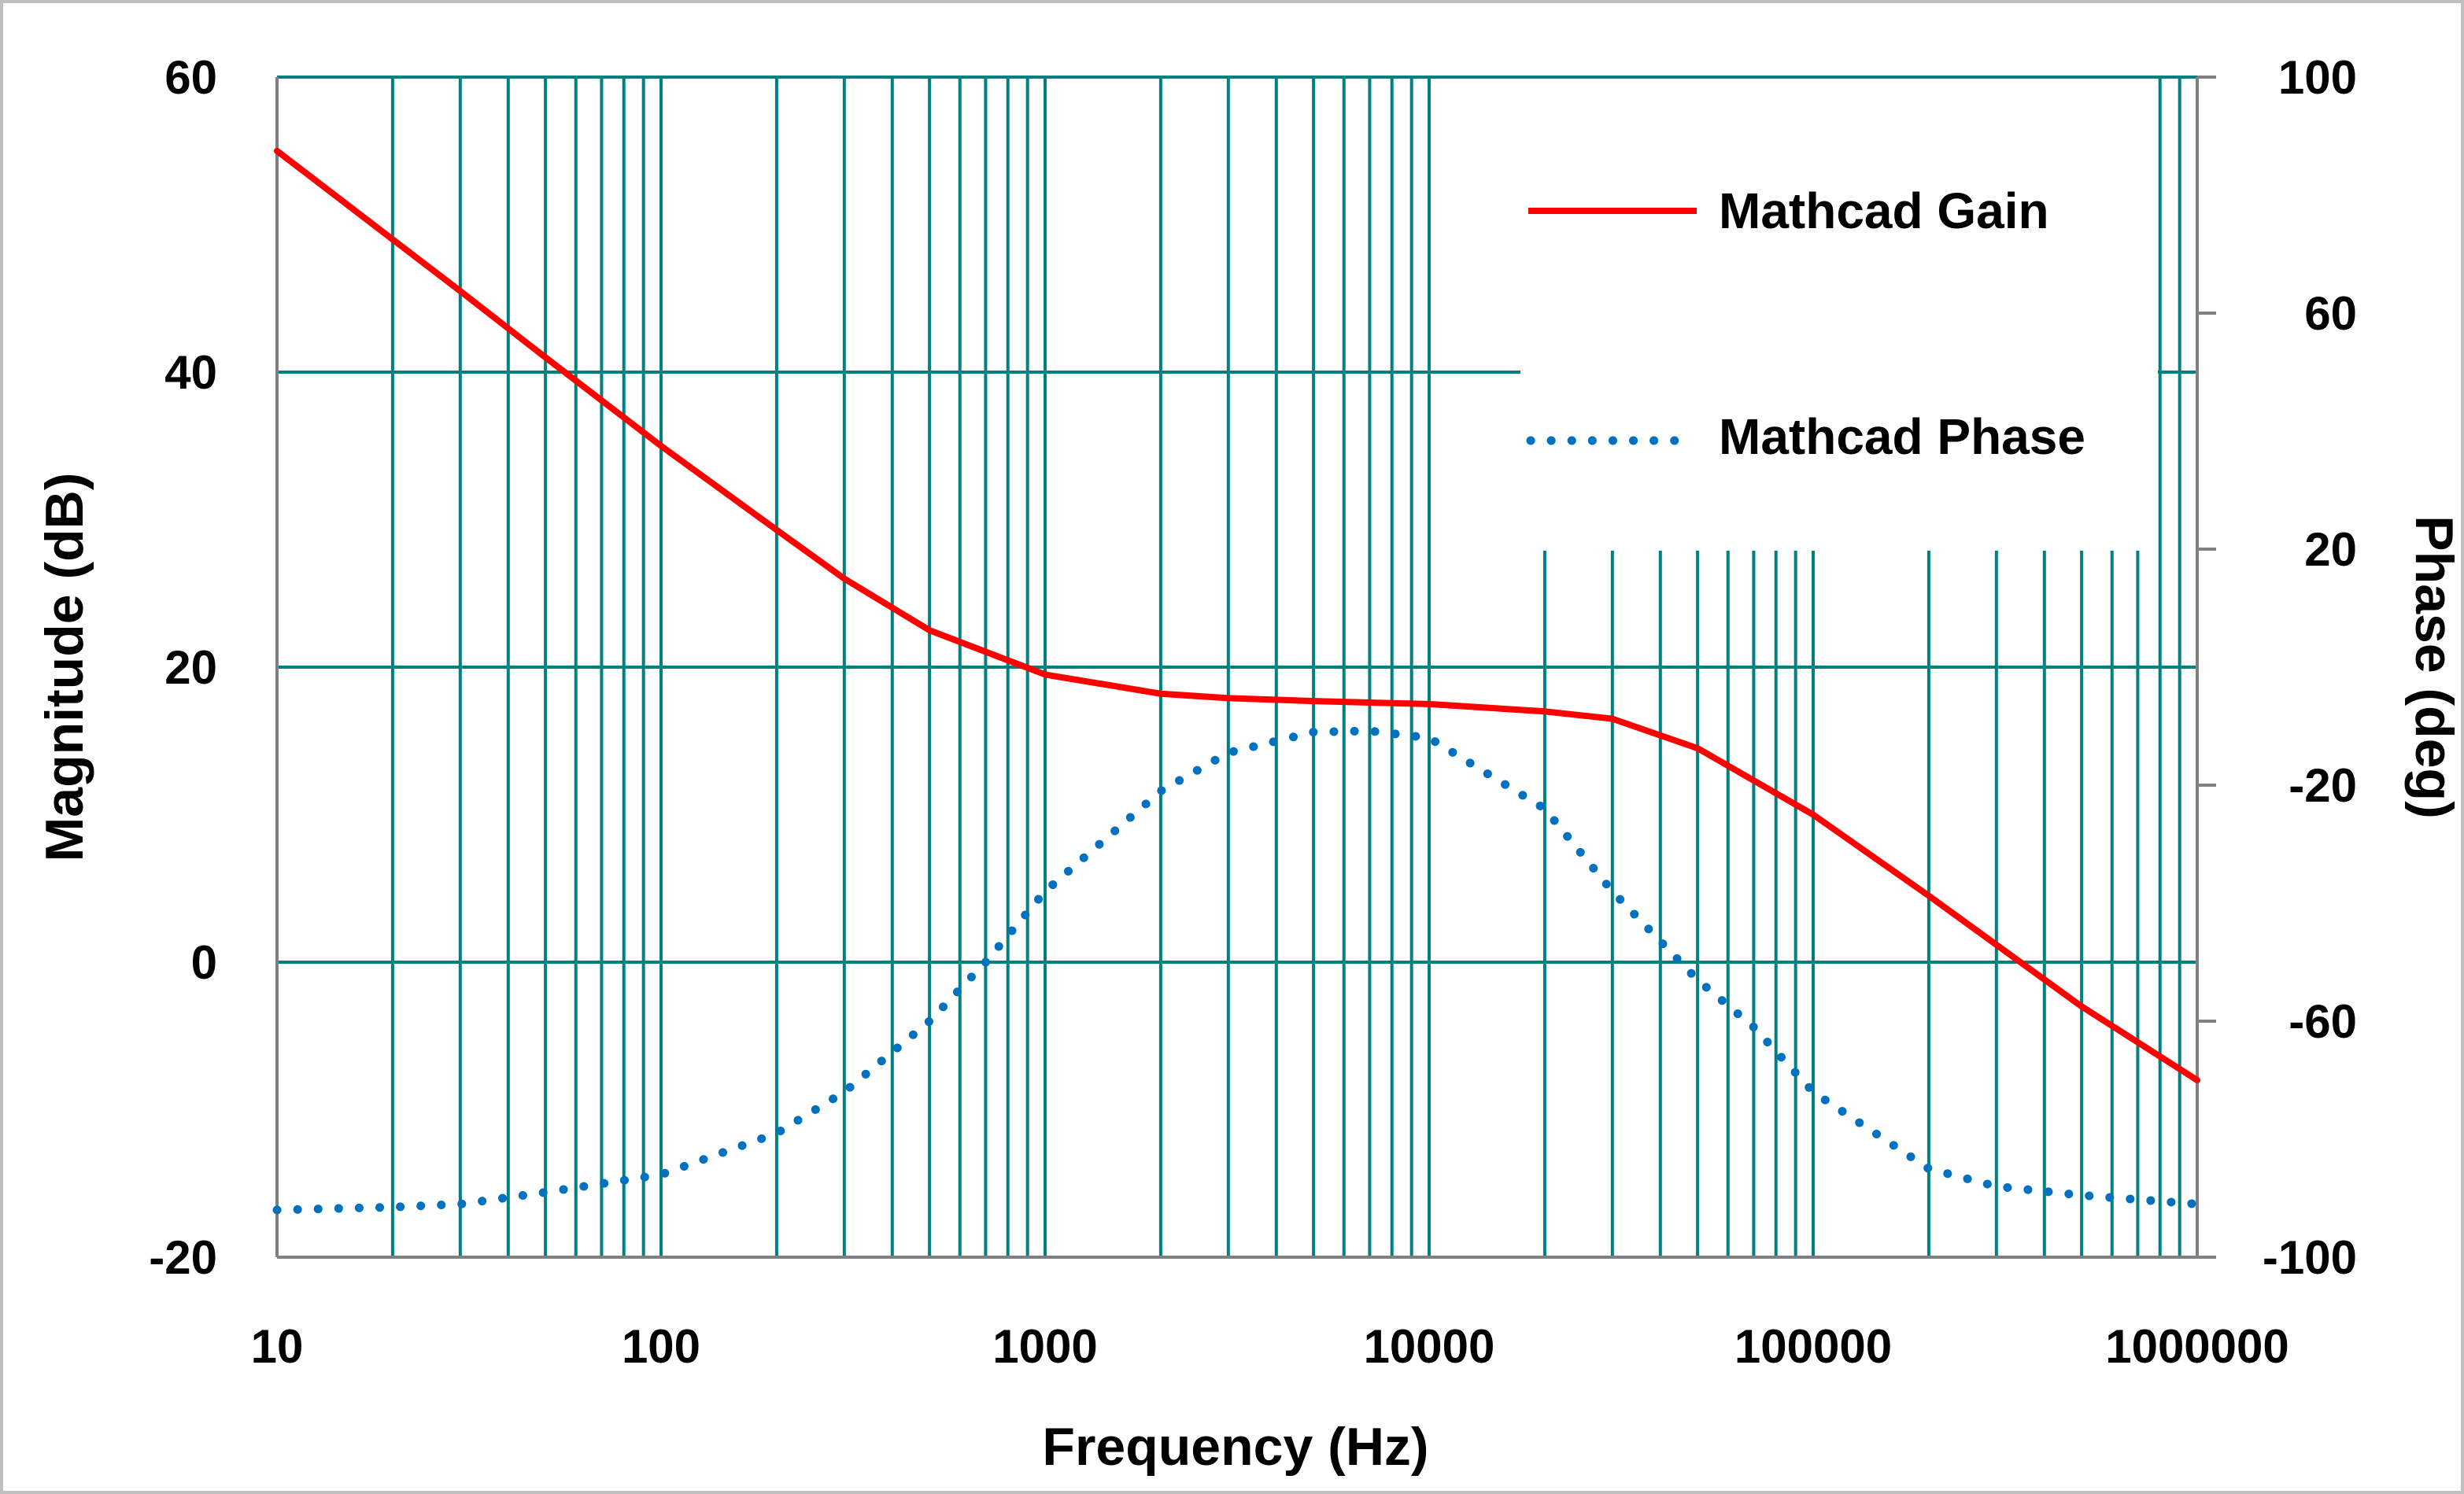 This screenshot has width=2464, height=1494. Describe the element at coordinates (2434, 667) in the screenshot. I see `y2-axis-title: Phase (deg)` at that location.